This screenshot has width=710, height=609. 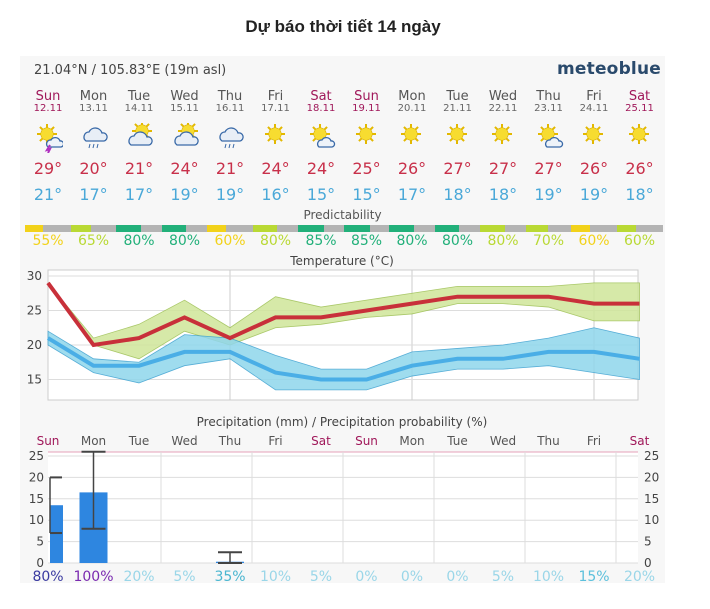 What do you see at coordinates (93, 168) in the screenshot?
I see `max-temperature: 20°` at bounding box center [93, 168].